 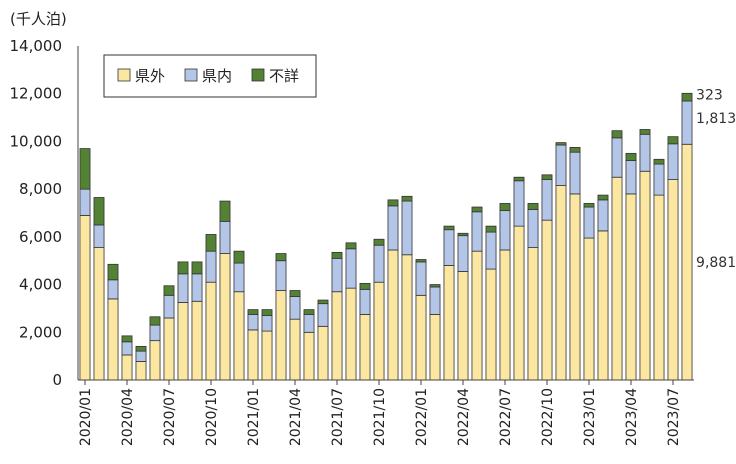 I want to click on x-tick-label: 2023/07, so click(x=674, y=417).